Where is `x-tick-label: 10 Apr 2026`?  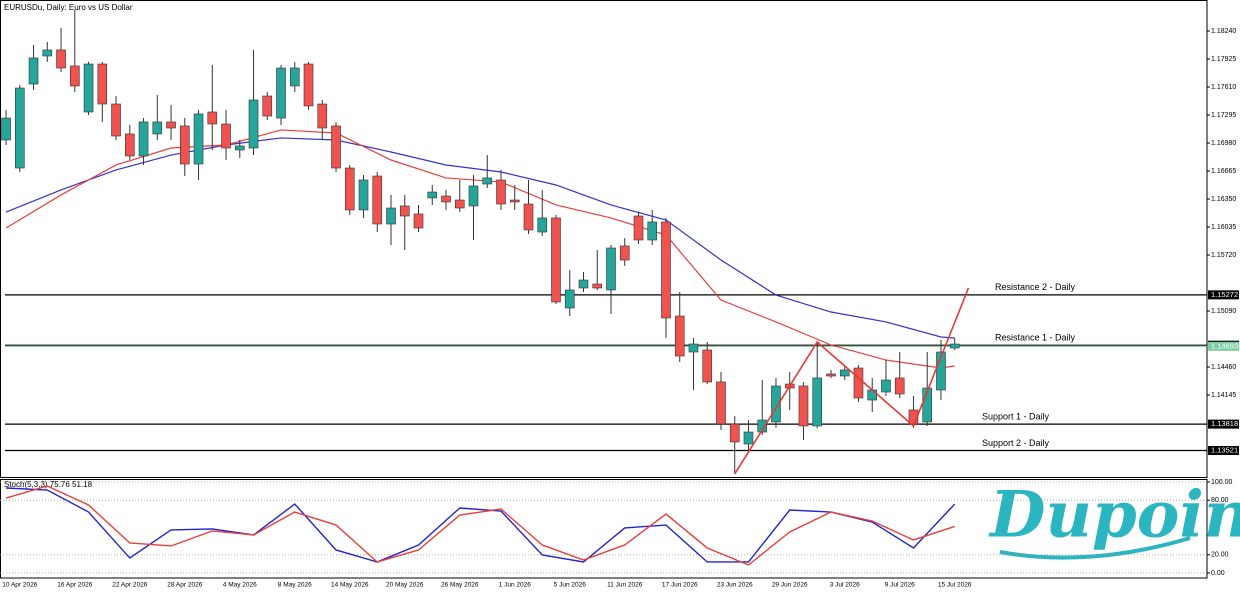 x-tick-label: 10 Apr 2026 is located at coordinates (19, 585).